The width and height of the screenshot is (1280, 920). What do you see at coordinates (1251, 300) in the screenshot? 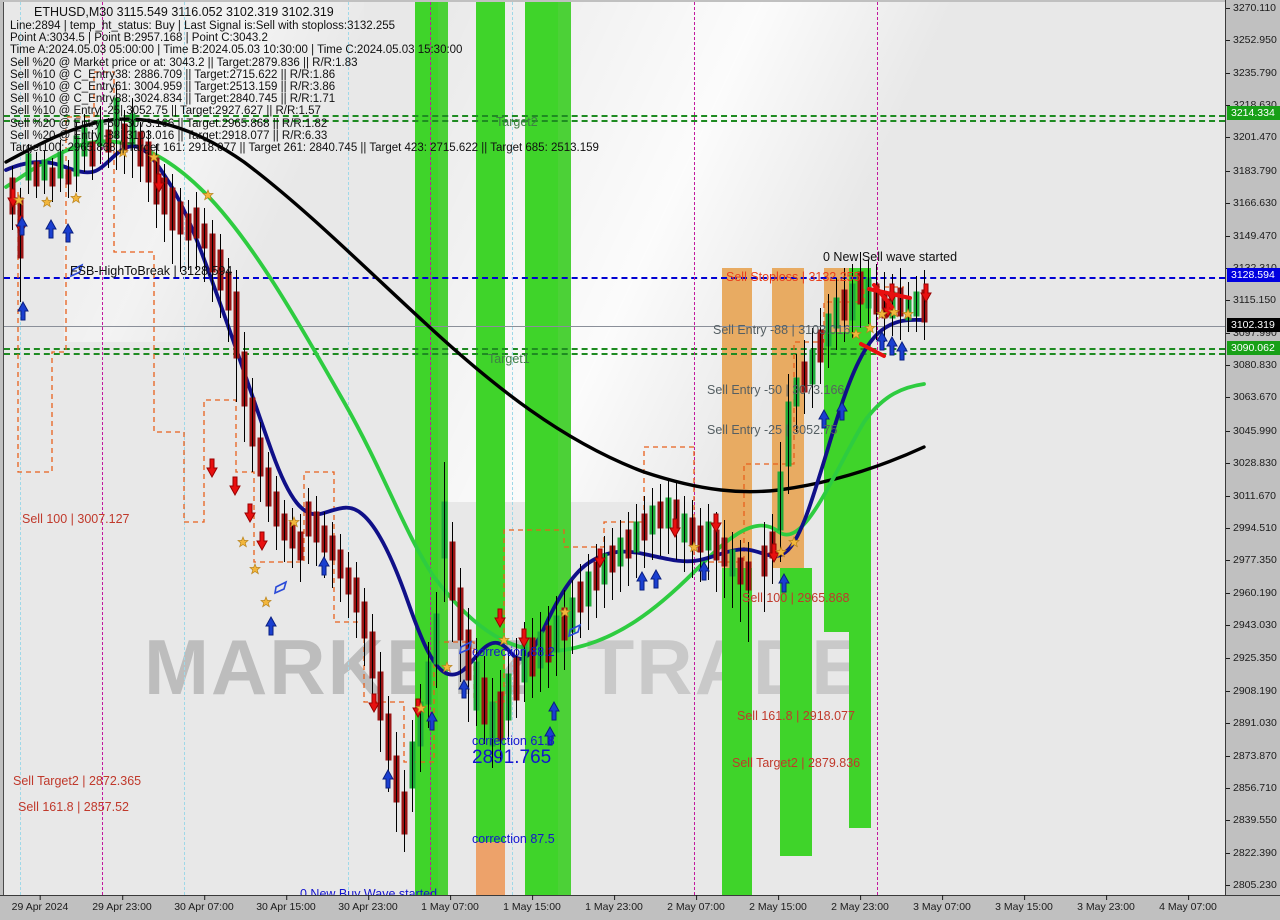
I see `price-tick: 3115.150` at bounding box center [1251, 300].